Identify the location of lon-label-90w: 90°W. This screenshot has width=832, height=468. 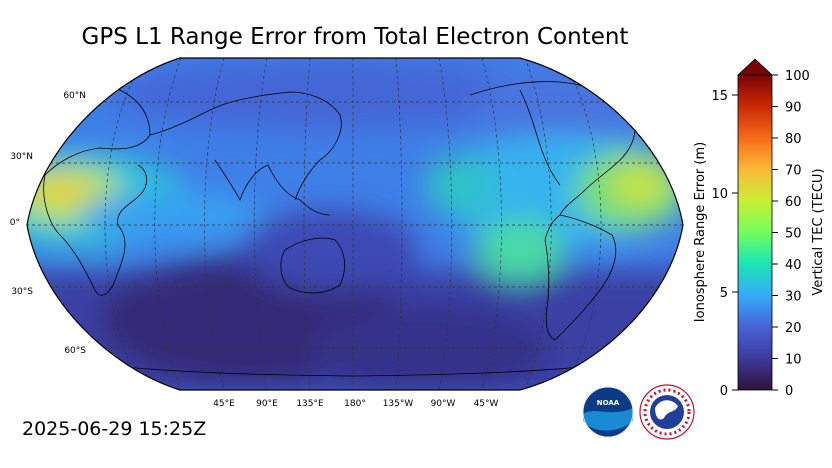
(443, 404).